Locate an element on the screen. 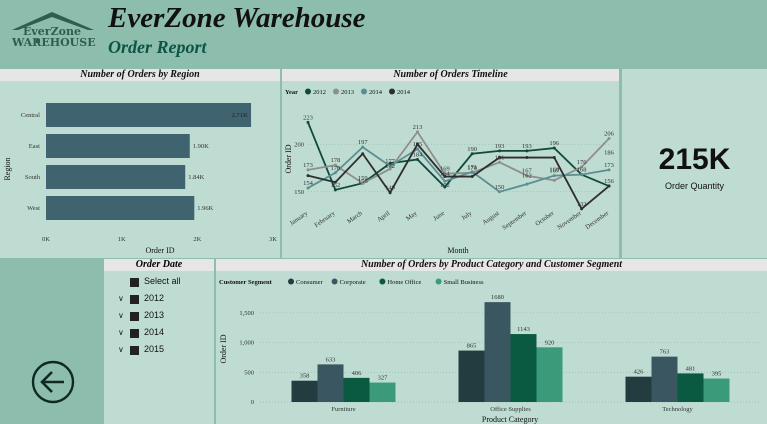 The width and height of the screenshot is (767, 424). back-button is located at coordinates (53, 382).